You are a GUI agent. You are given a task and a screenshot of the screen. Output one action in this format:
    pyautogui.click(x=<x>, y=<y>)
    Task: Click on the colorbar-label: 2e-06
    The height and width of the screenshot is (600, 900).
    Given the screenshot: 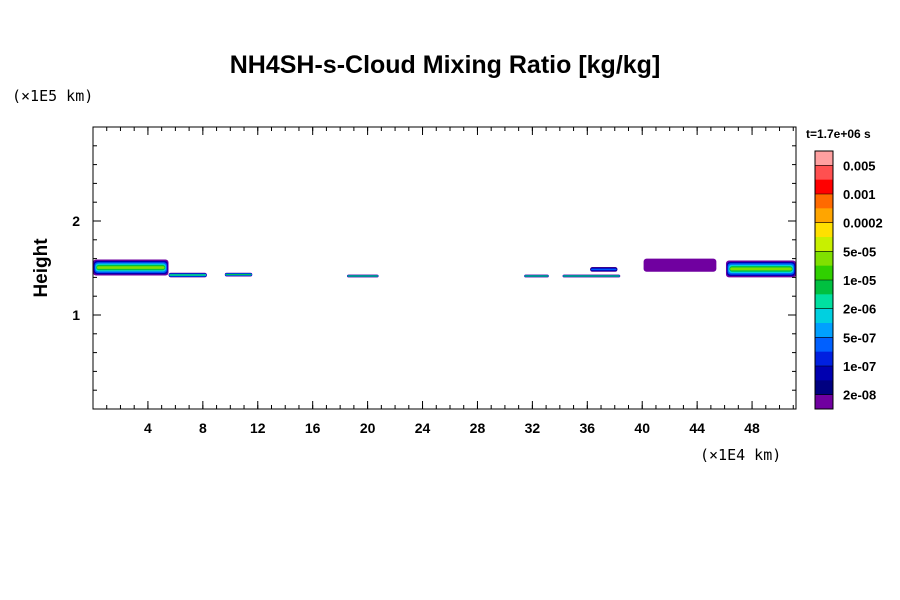 What is the action you would take?
    pyautogui.click(x=859, y=309)
    